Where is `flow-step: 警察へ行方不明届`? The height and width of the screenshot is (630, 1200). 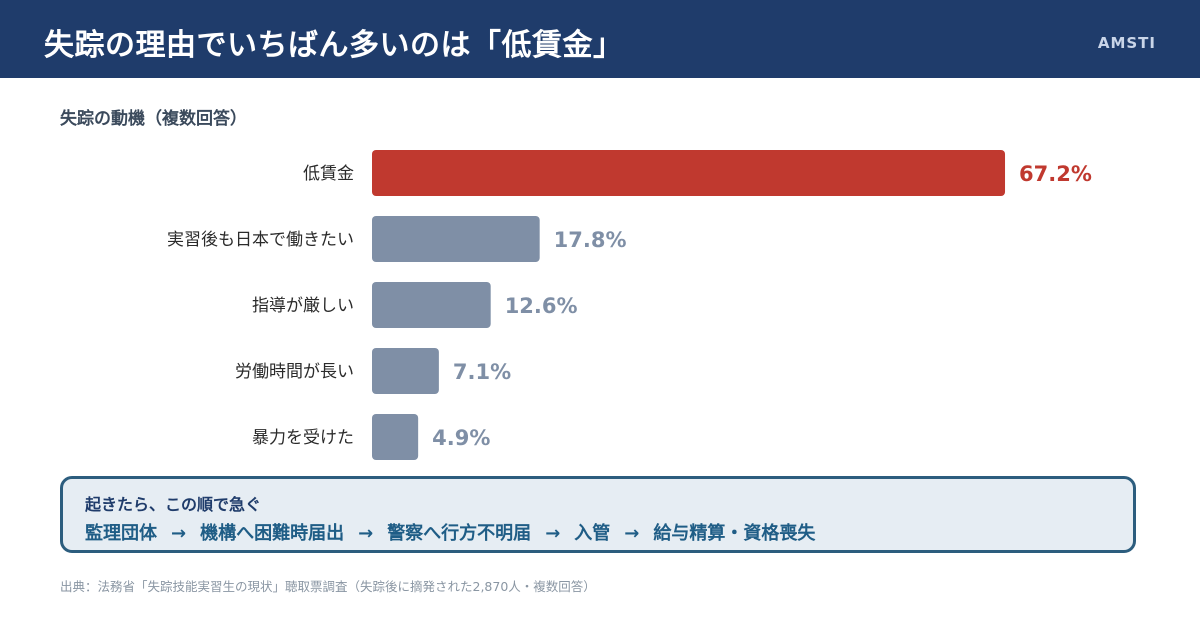 flow-step: 警察へ行方不明届 is located at coordinates (459, 533).